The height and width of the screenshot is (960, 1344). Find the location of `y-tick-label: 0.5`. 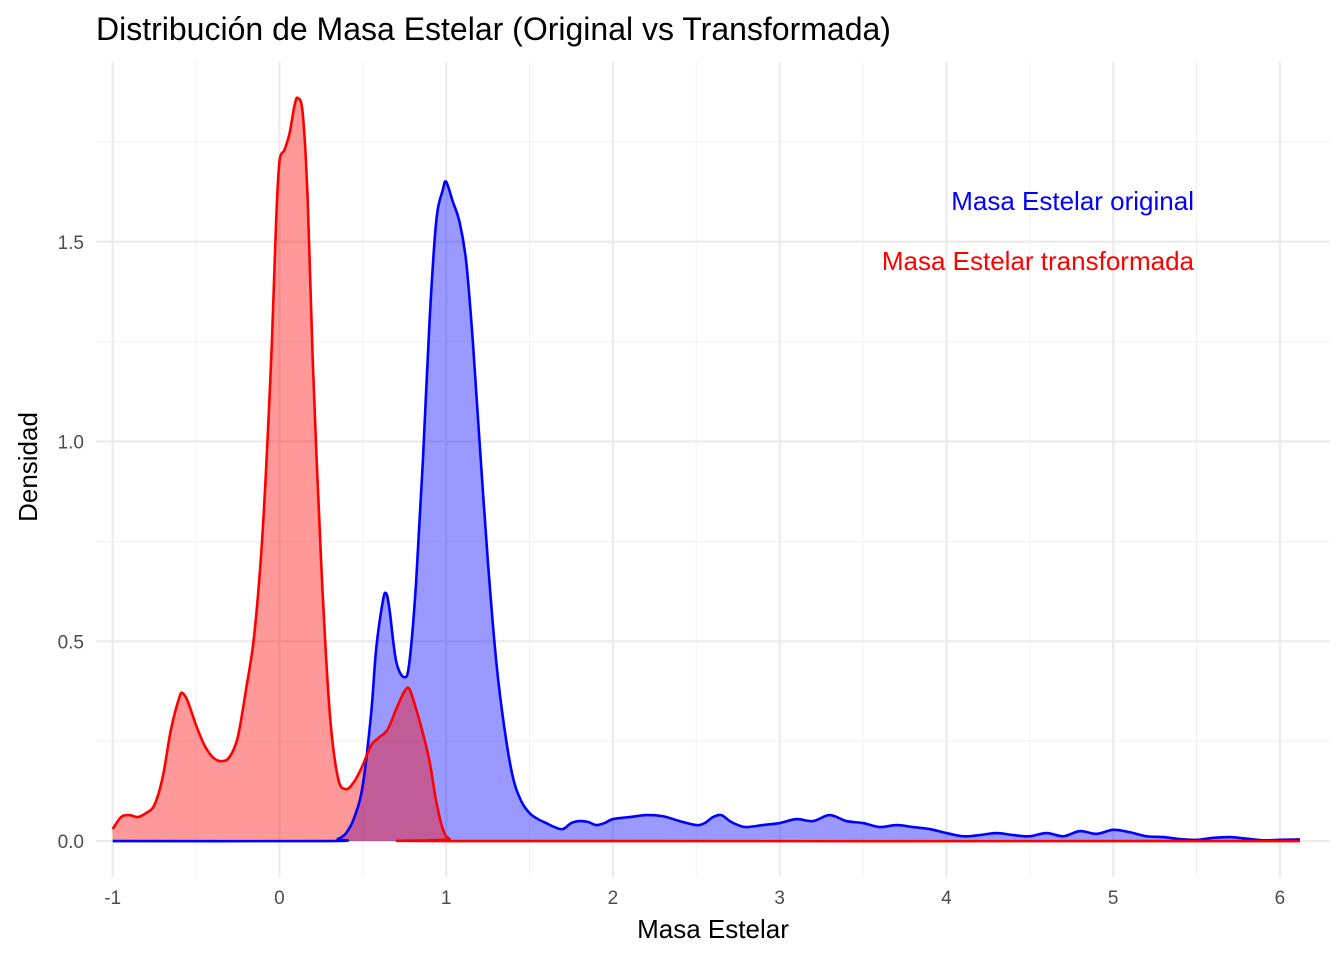

y-tick-label: 0.5 is located at coordinates (71, 642).